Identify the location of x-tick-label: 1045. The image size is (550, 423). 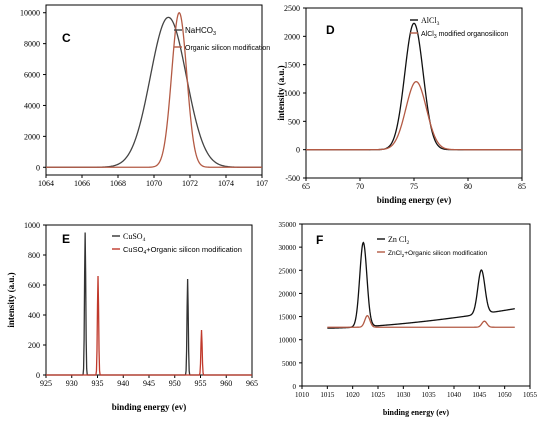
(479, 395).